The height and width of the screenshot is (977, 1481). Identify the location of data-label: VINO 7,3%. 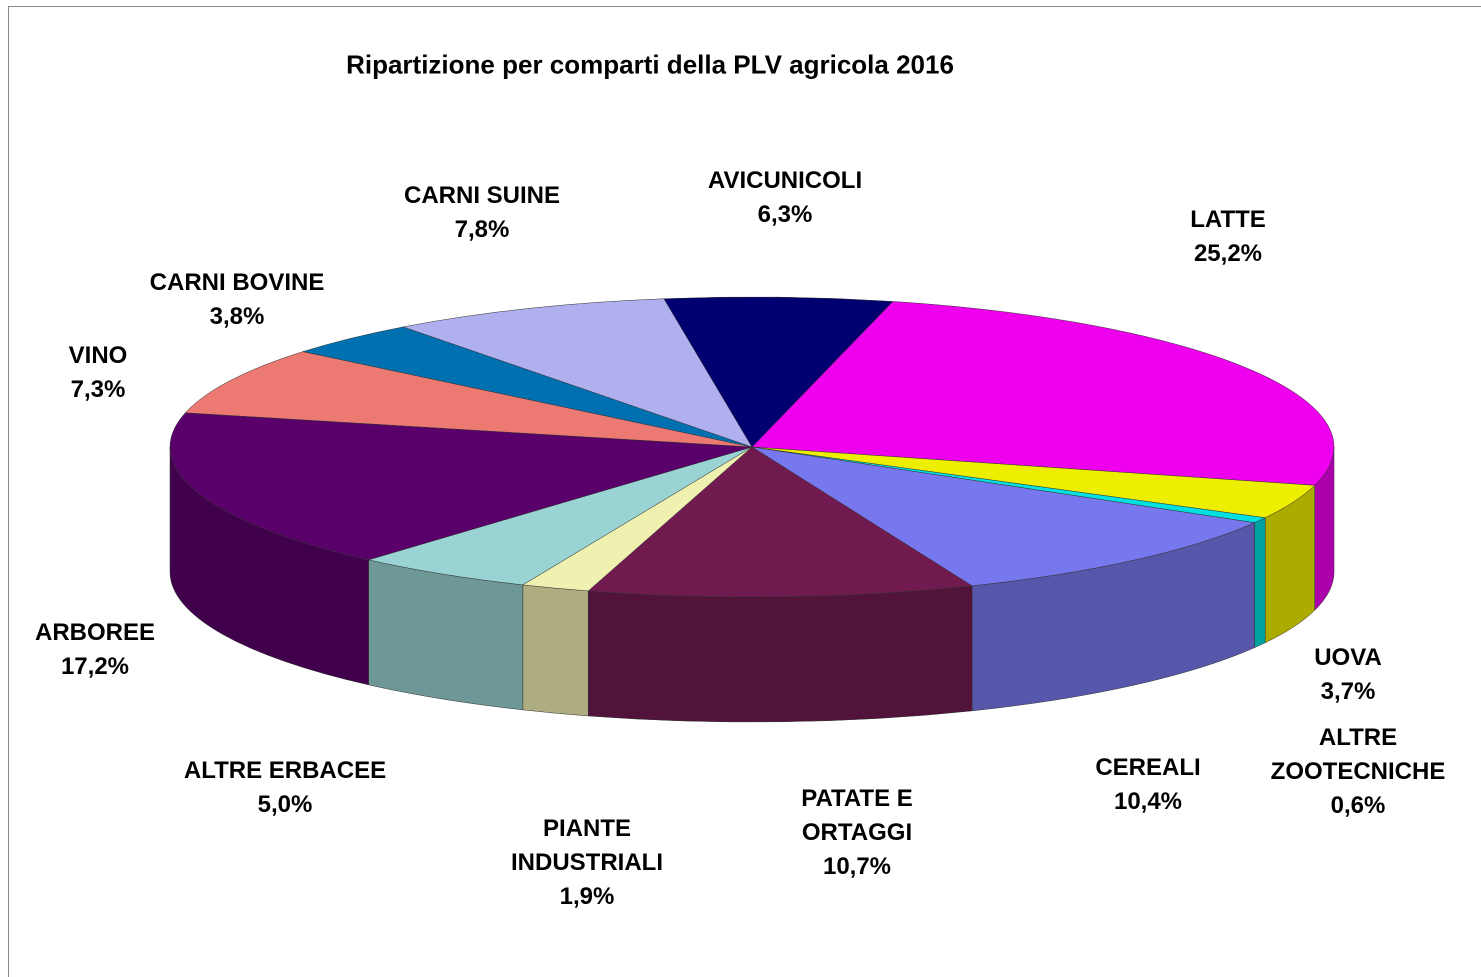
(98, 373).